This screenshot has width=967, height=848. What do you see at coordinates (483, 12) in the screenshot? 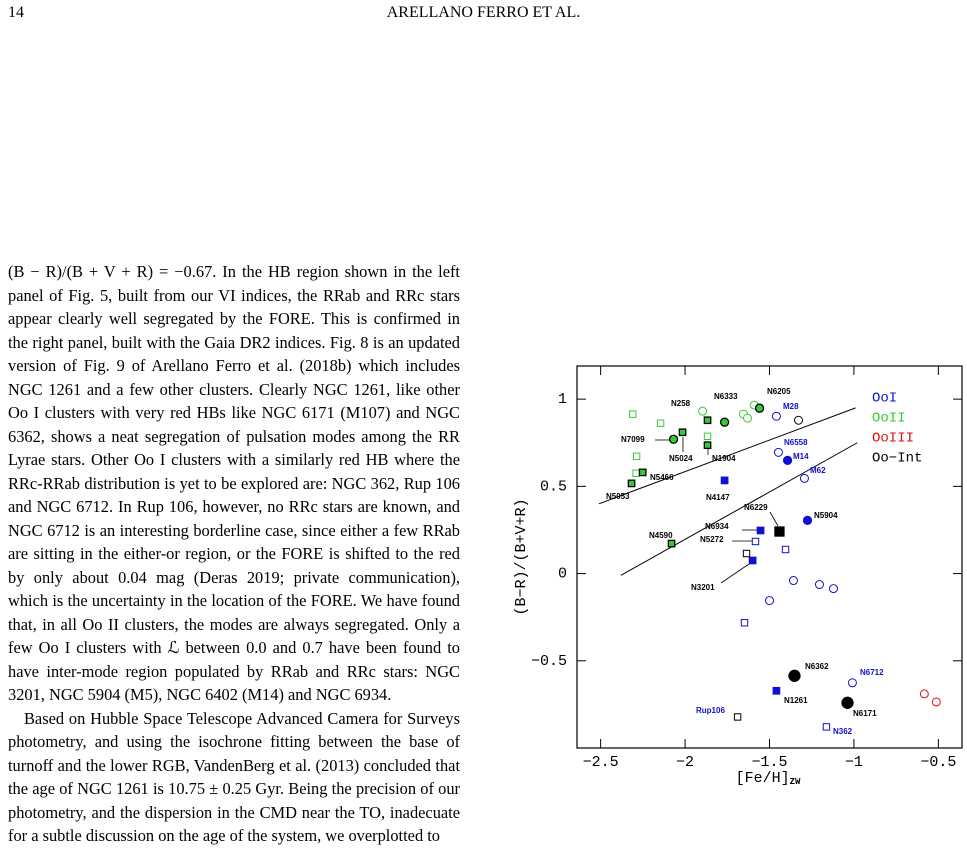
I see `running-head: ARELLANO FERRO ET AL.` at bounding box center [483, 12].